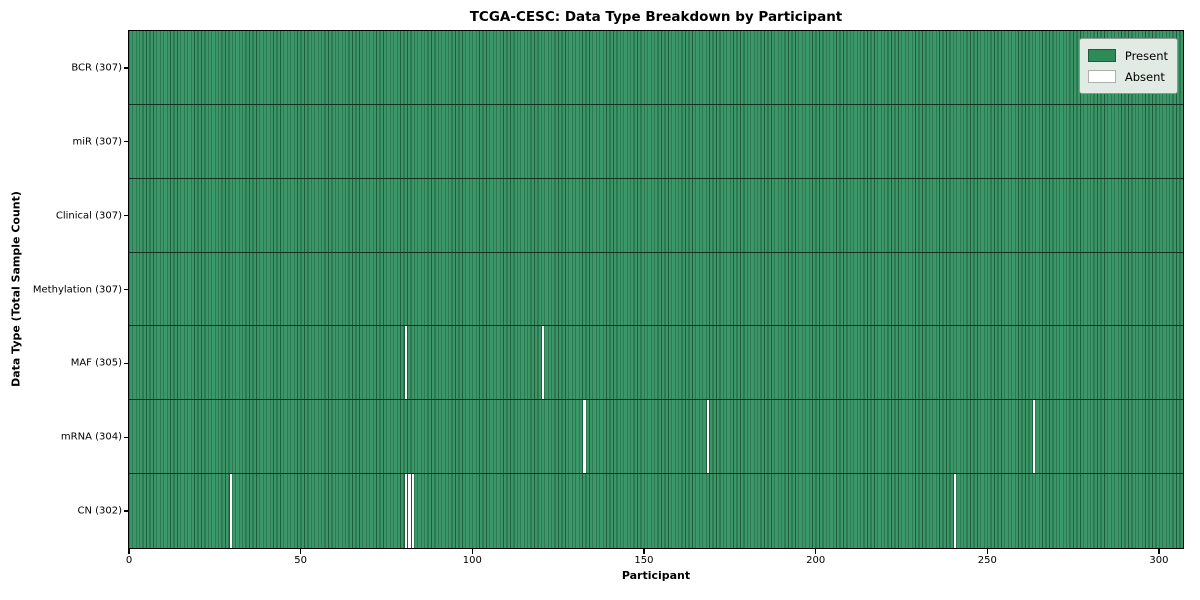 The image size is (1200, 600). Describe the element at coordinates (1101, 76) in the screenshot. I see `legend-swatch-absent-icon` at that location.